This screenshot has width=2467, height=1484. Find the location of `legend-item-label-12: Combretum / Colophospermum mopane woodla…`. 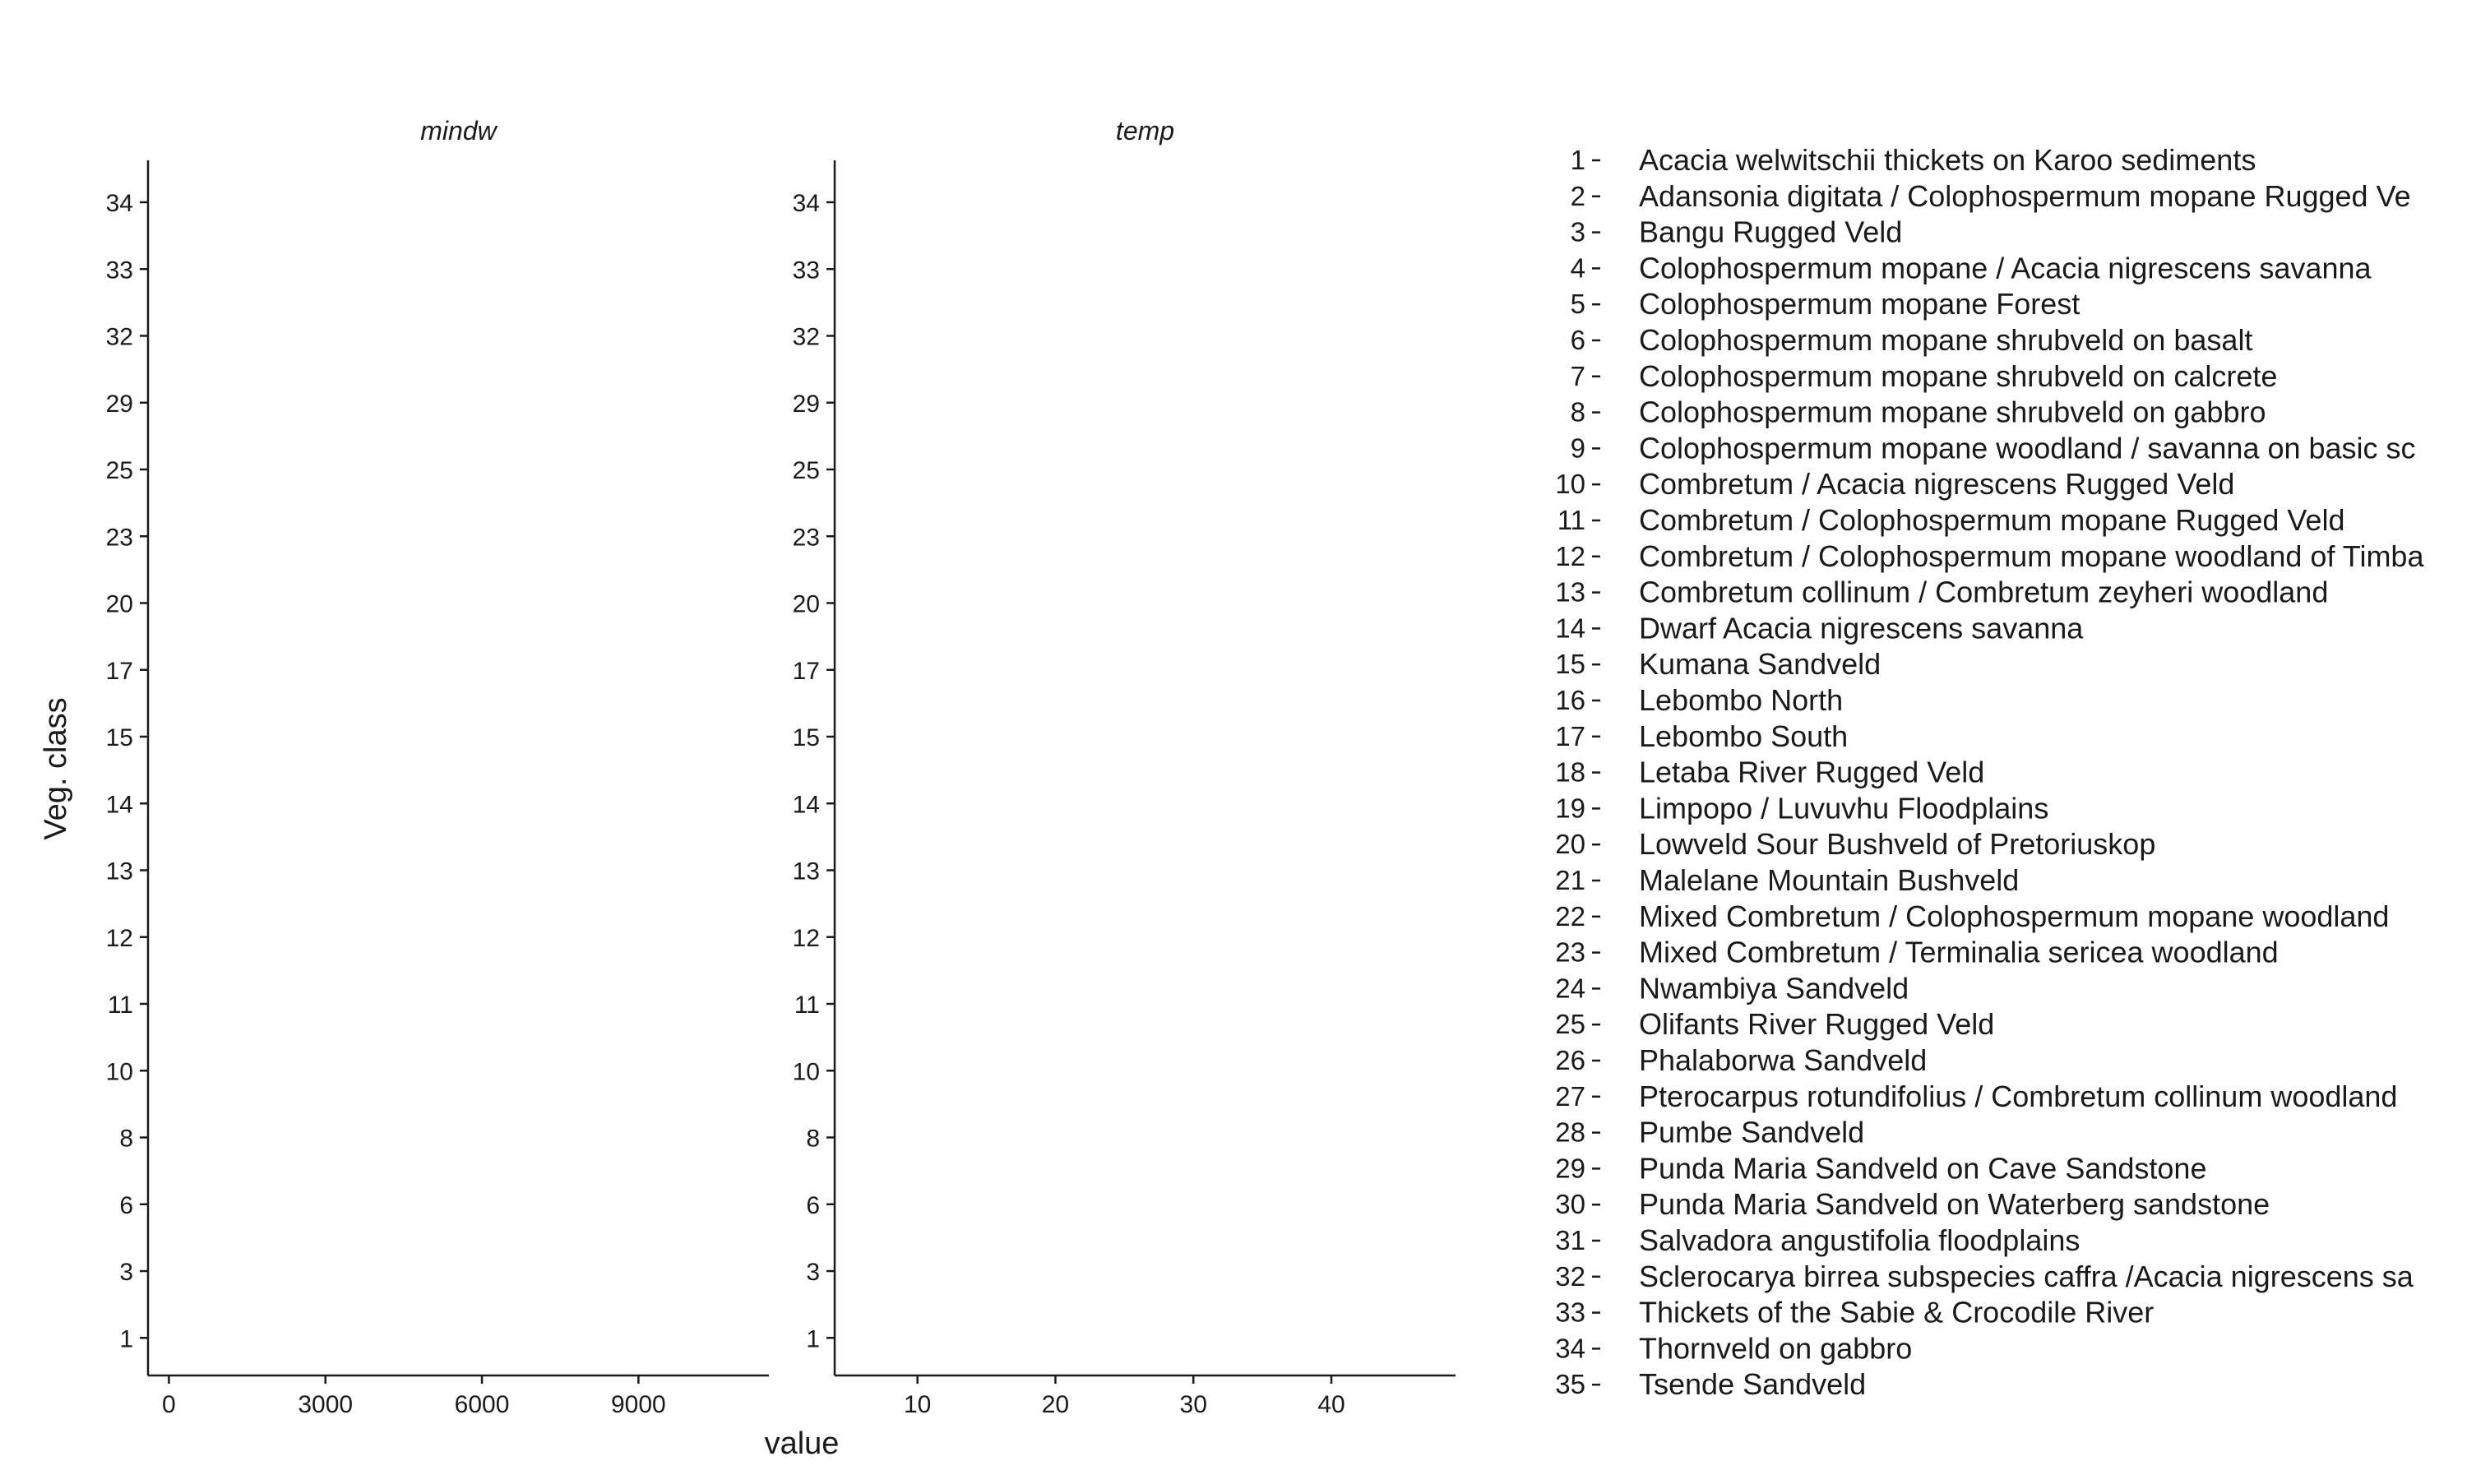

legend-item-label-12: Combretum / Colophospermum mopane woodla… is located at coordinates (2032, 556).